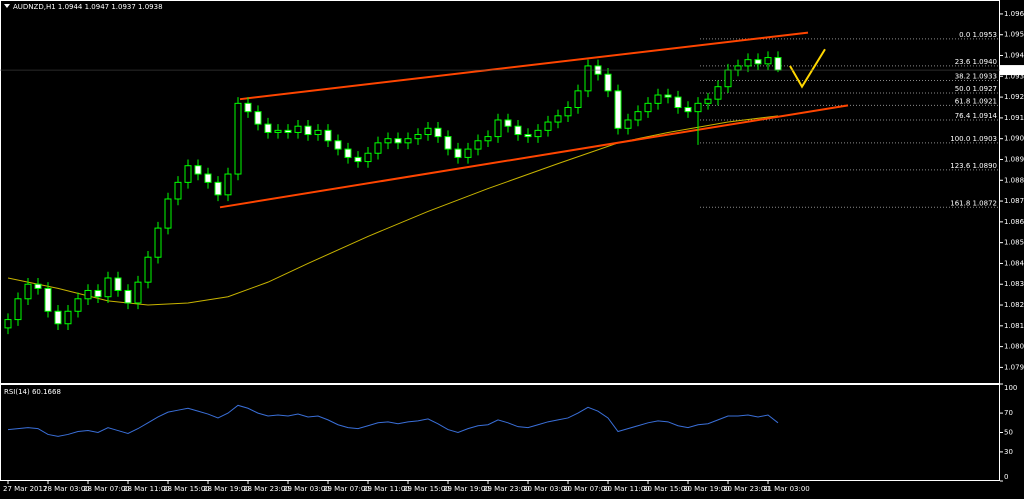  What do you see at coordinates (186, 489) in the screenshot?
I see `x-tick-label: 28 Mar 15:00` at bounding box center [186, 489].